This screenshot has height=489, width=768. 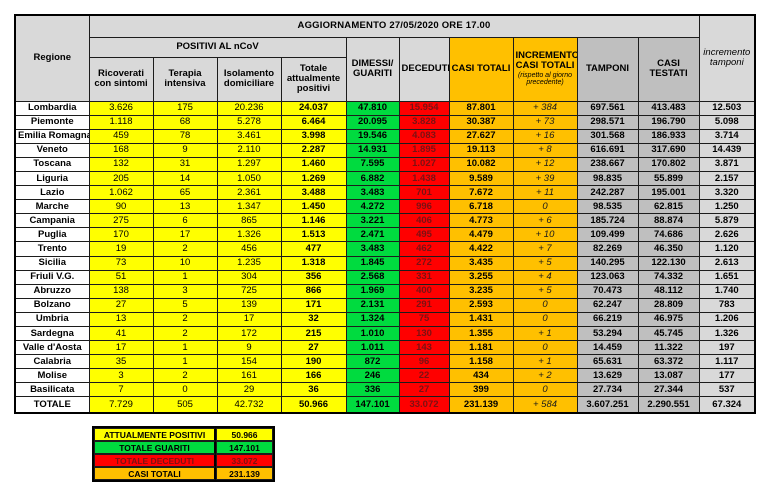 I want to click on cell-terapia: 10, so click(x=185, y=263).